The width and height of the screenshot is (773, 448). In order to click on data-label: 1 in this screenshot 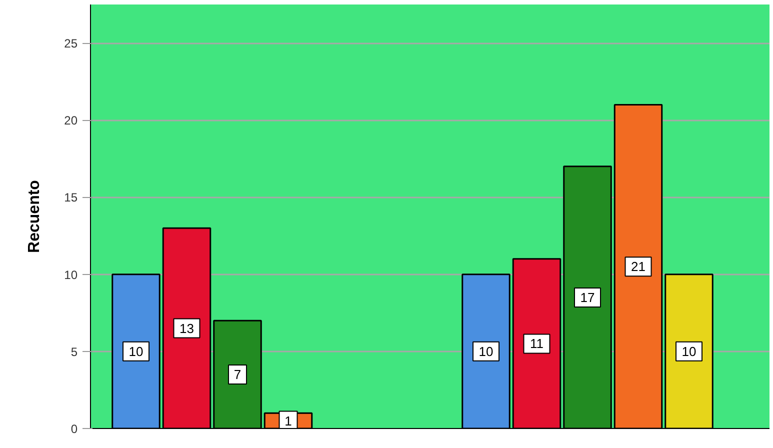, I will do `click(288, 420)`.